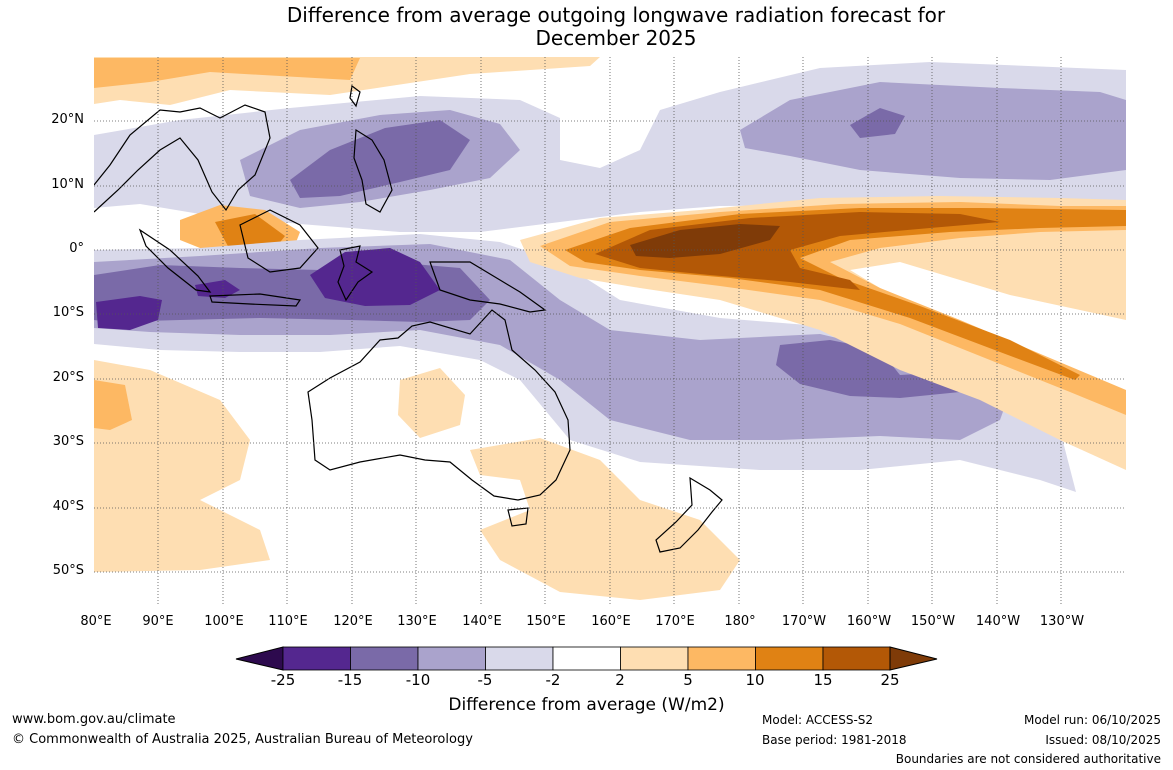 Image resolution: width=1173 pixels, height=770 pixels. I want to click on lat-label-40s: 40°S, so click(68, 506).